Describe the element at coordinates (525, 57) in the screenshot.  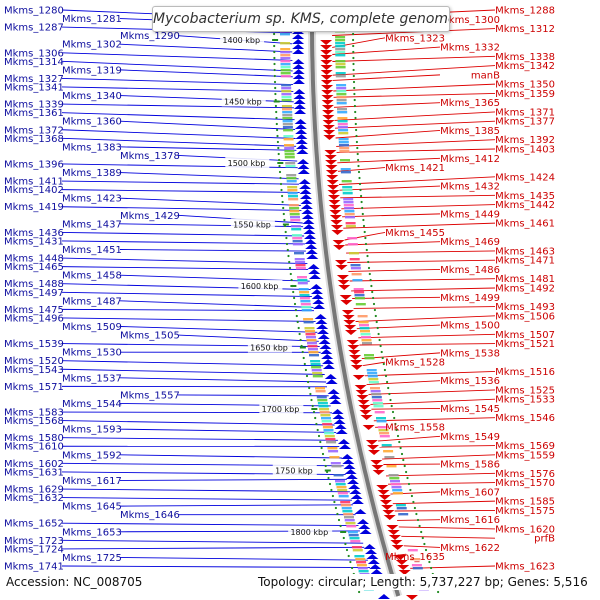
I see `reverse-gene-label: Mkms_1338` at that location.